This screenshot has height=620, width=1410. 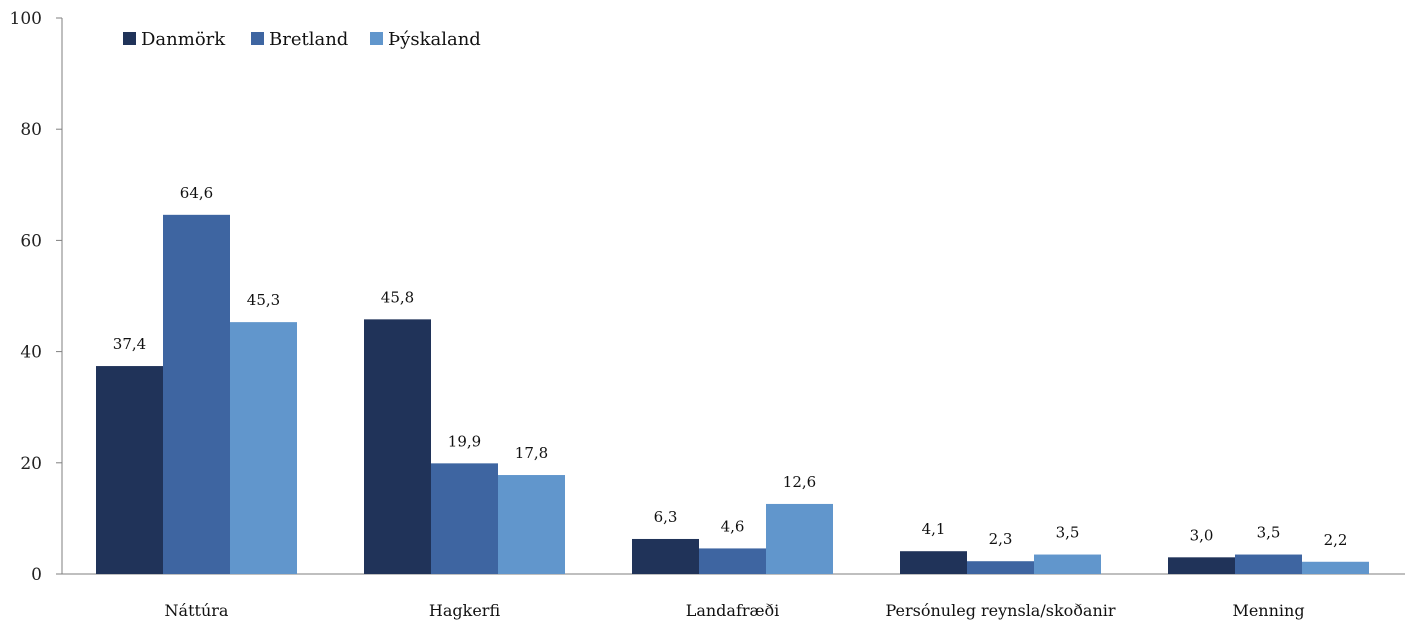 I want to click on data-label: 45,8, so click(x=397, y=297).